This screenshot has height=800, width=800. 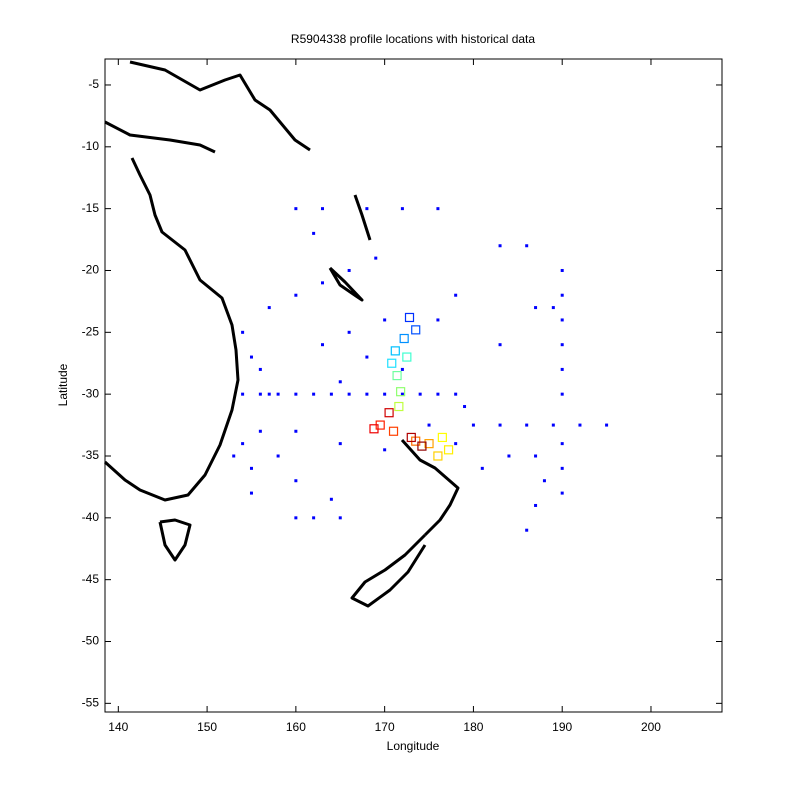 What do you see at coordinates (63, 384) in the screenshot?
I see `y-axis-label: Latitude` at bounding box center [63, 384].